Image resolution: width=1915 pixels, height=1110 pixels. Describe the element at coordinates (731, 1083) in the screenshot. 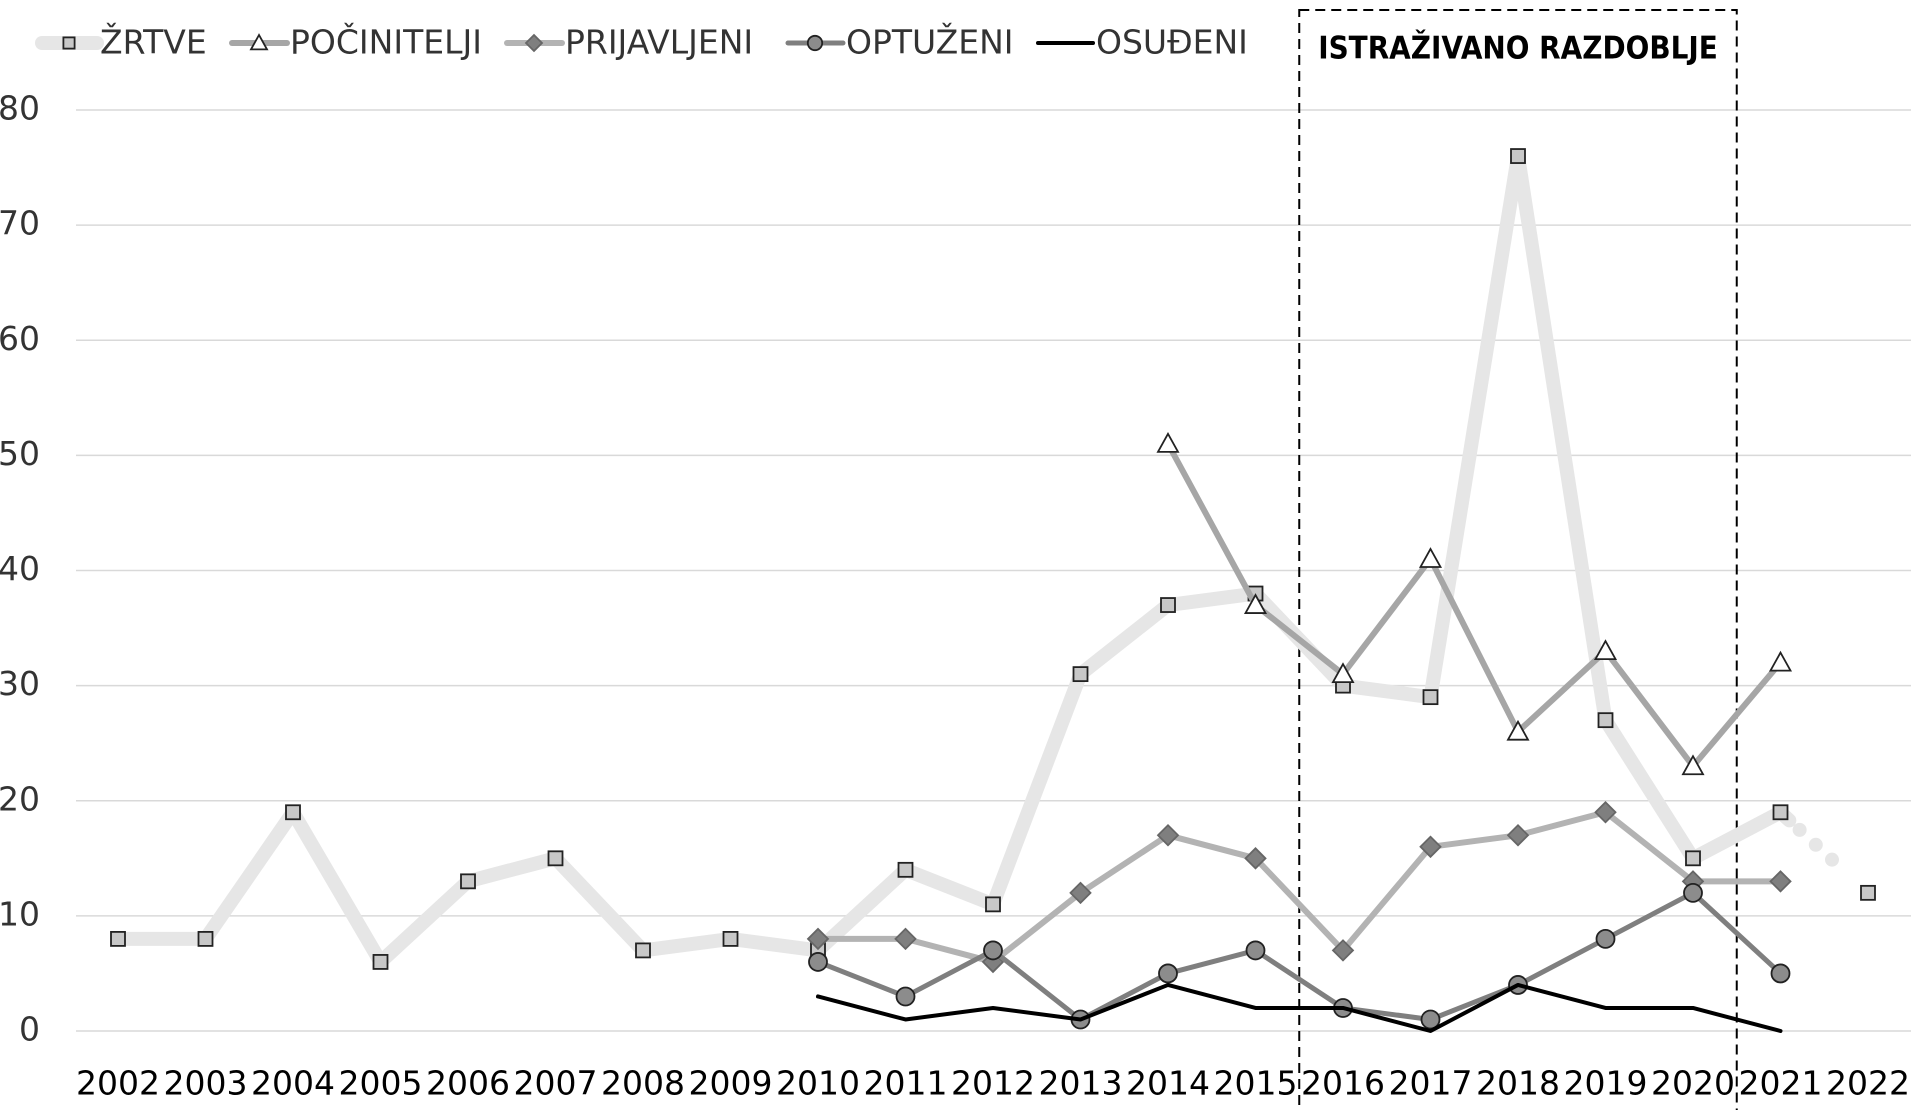

I see `x-tick-label: 2009` at that location.